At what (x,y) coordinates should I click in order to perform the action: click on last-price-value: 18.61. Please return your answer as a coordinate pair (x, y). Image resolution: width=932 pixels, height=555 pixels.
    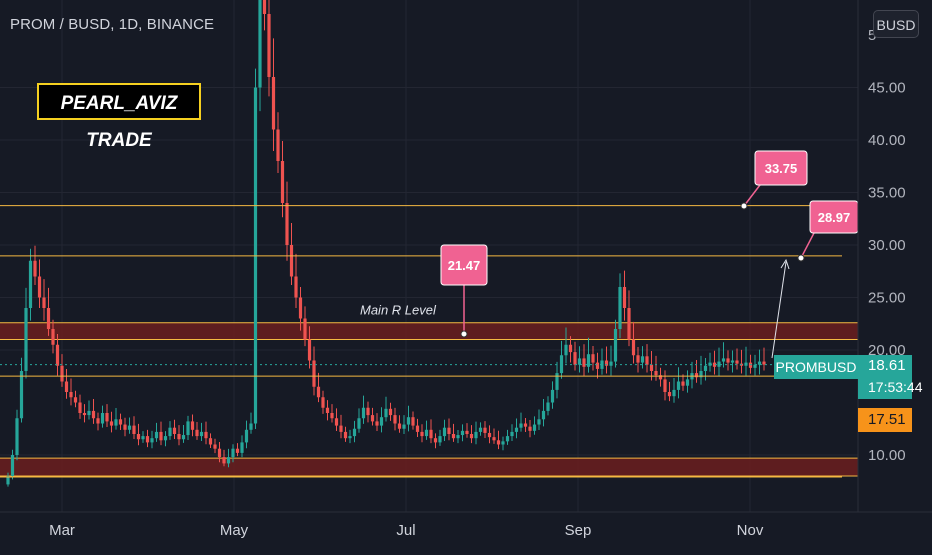
    Looking at the image, I should click on (887, 365).